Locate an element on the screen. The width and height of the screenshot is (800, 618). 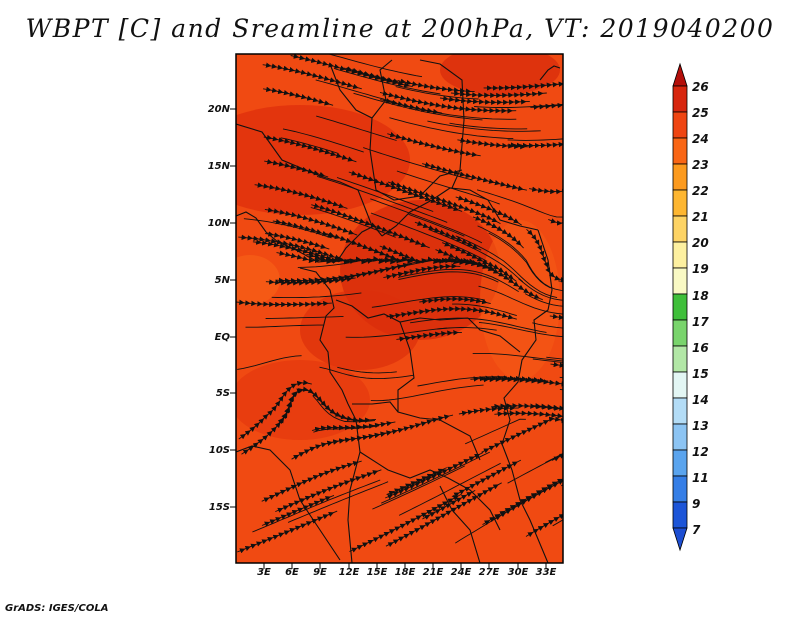
lat-tick-label: 10N is located at coordinates (218, 223).